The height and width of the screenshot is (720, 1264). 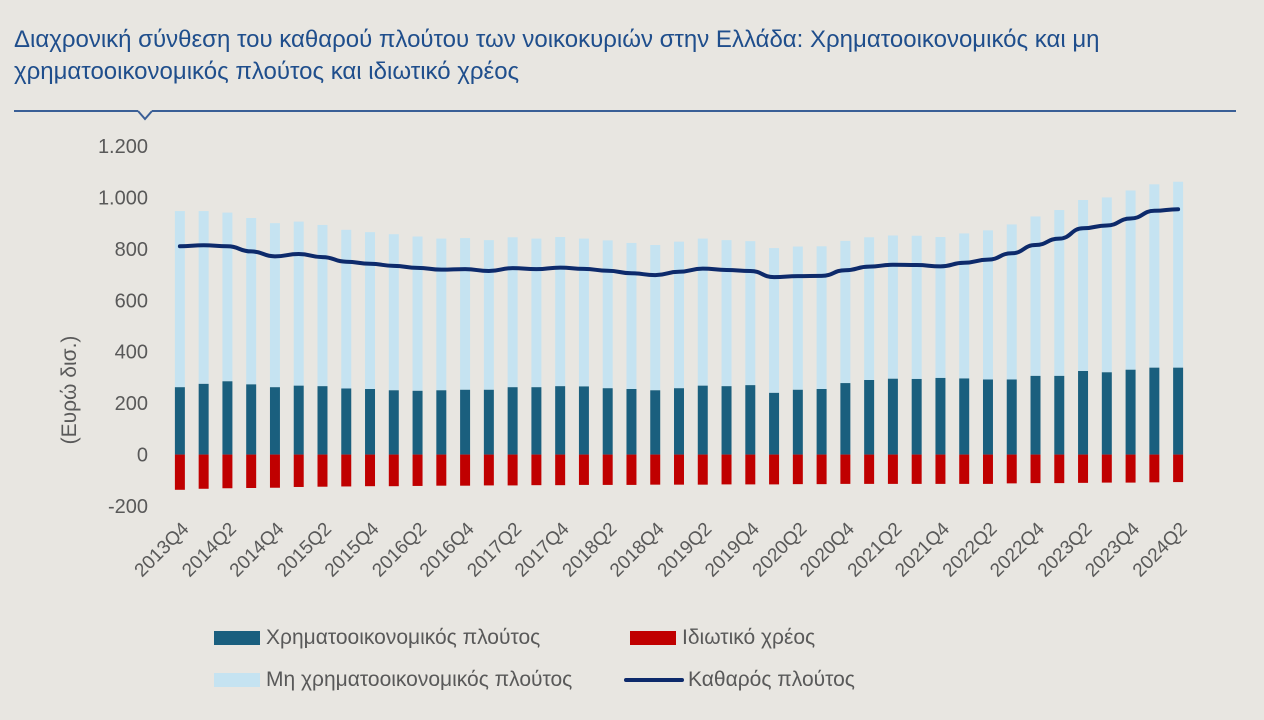 What do you see at coordinates (131, 353) in the screenshot?
I see `y-tick-label: 400` at bounding box center [131, 353].